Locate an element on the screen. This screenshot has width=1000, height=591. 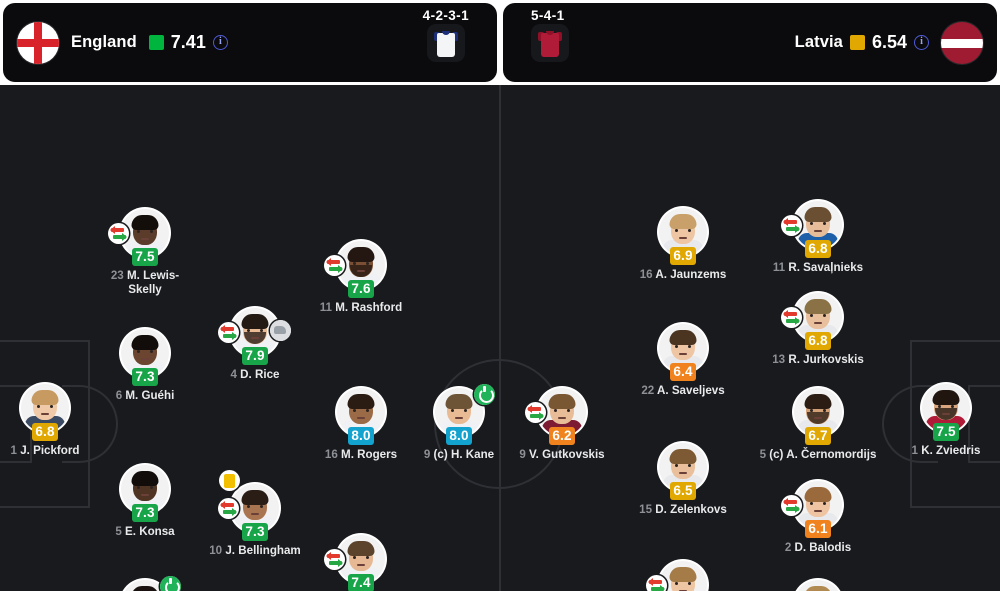
player-card-m-gu-hi: 7.3 6 M. Guéhi is located at coordinates (145, 366).